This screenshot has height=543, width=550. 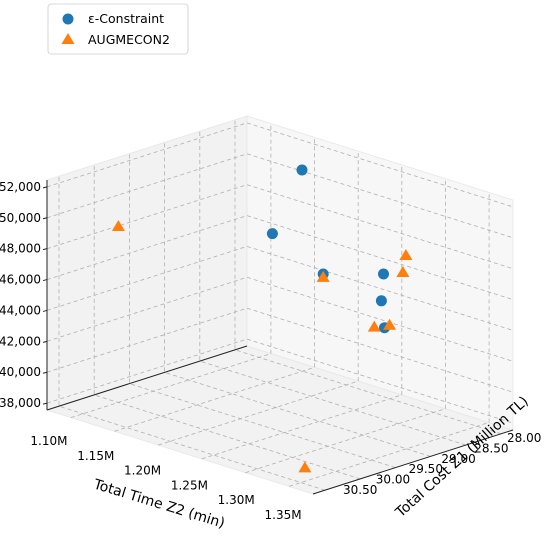 I want to click on y-axis-line, so click(x=147, y=378).